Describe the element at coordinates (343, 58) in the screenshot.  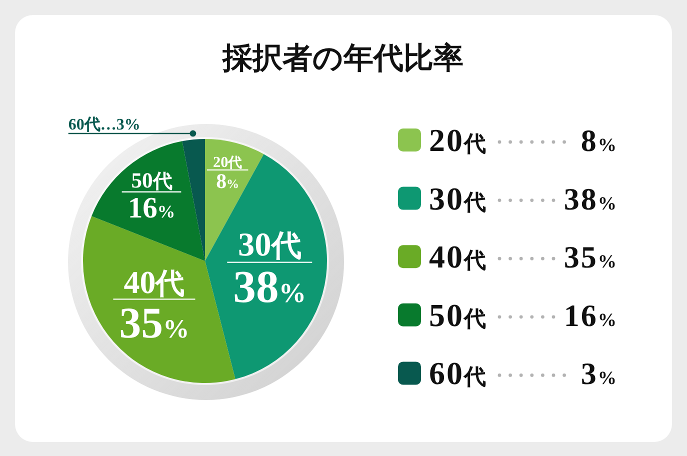
I see `title: 採択者の年代比率` at that location.